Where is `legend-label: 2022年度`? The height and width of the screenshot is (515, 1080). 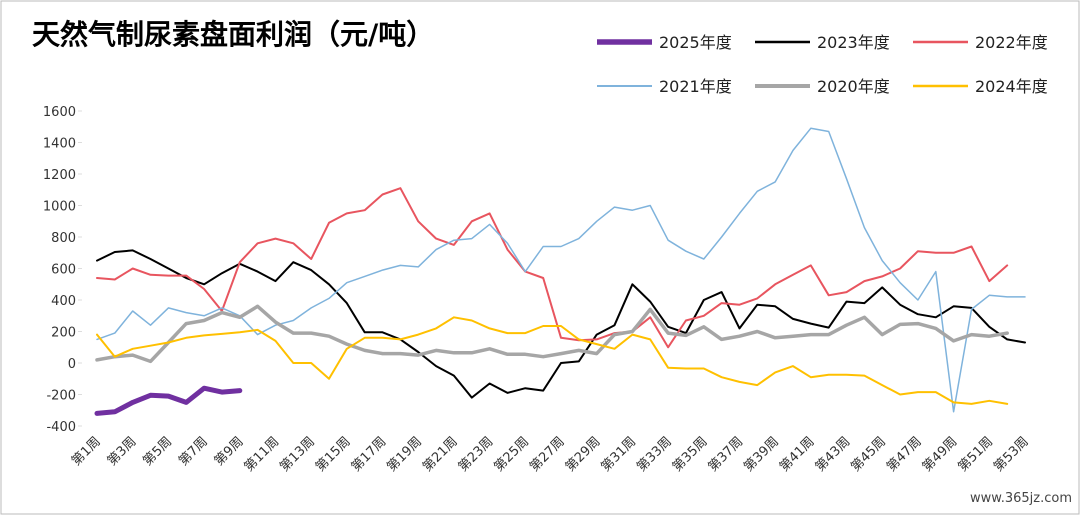
legend-label: 2022年度 is located at coordinates (1011, 42).